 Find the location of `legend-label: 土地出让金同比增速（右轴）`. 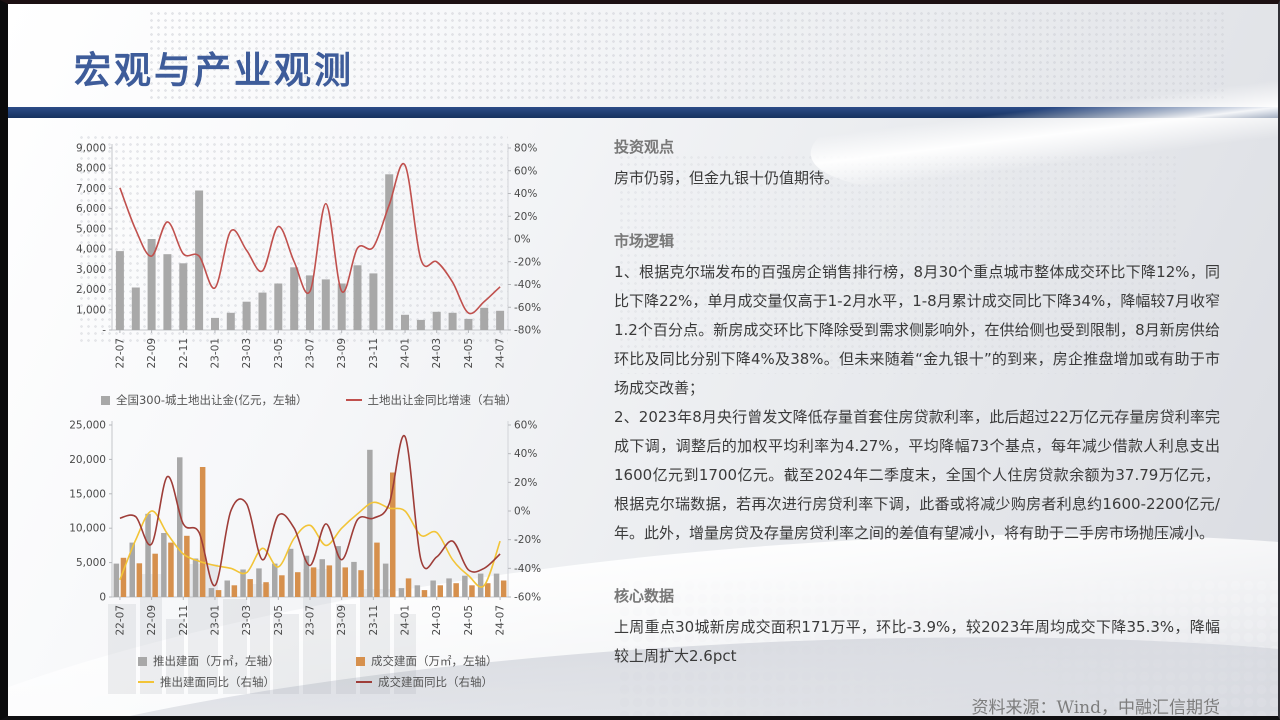

legend-label: 土地出让金同比增速（右轴） is located at coordinates (442, 400).